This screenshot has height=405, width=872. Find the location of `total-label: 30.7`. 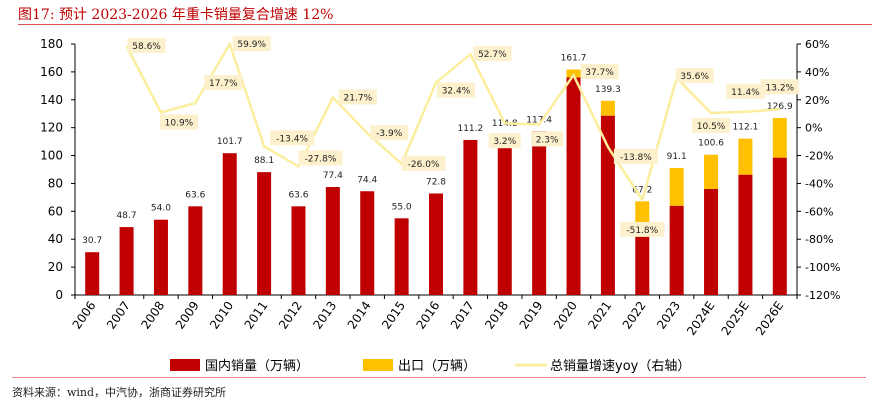

total-label: 30.7 is located at coordinates (92, 241).